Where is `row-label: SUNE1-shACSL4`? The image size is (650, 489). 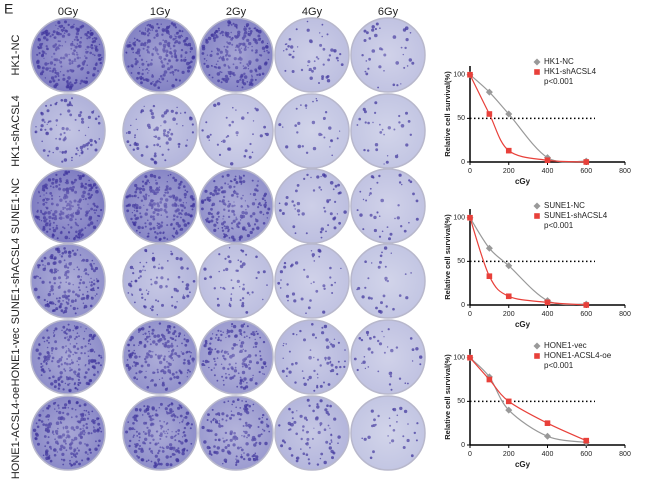
row-label: SUNE1-shACSL4 is located at coordinates (16, 281).